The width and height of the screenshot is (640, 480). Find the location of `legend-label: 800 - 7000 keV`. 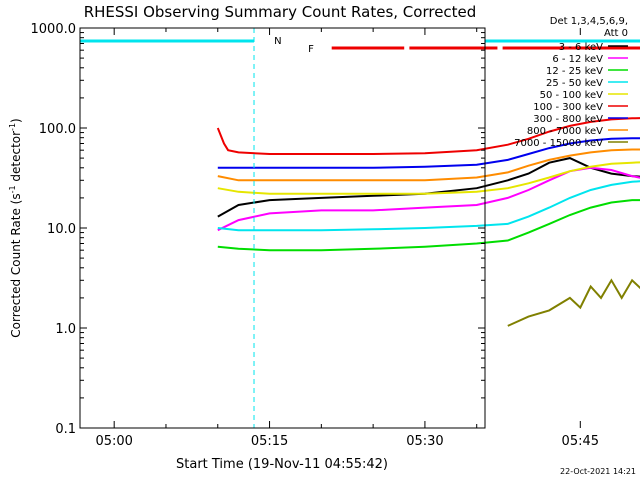

legend-label: 800 - 7000 keV is located at coordinates (565, 131).